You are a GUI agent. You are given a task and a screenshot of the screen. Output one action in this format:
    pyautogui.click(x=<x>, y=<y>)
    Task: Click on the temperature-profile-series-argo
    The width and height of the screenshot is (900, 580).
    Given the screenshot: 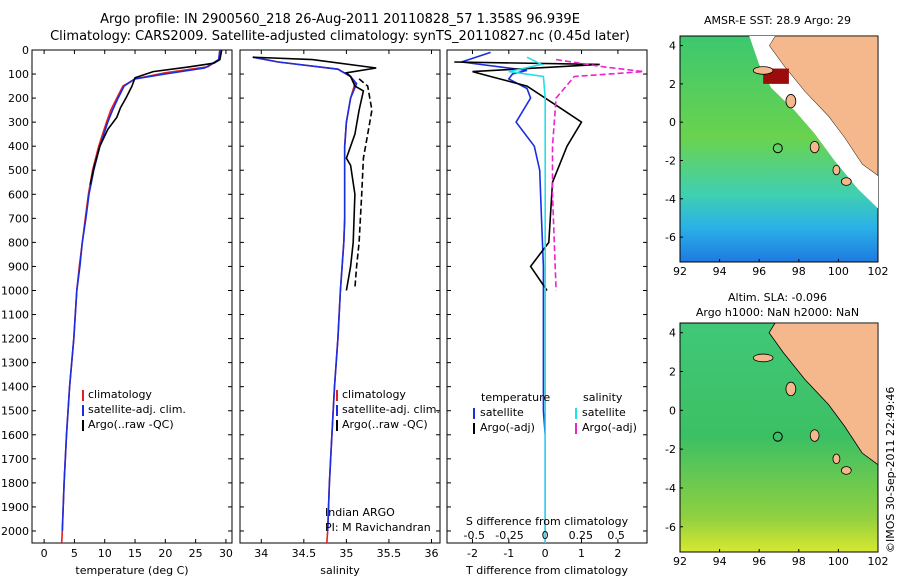 What is the action you would take?
    pyautogui.click(x=156, y=117)
    